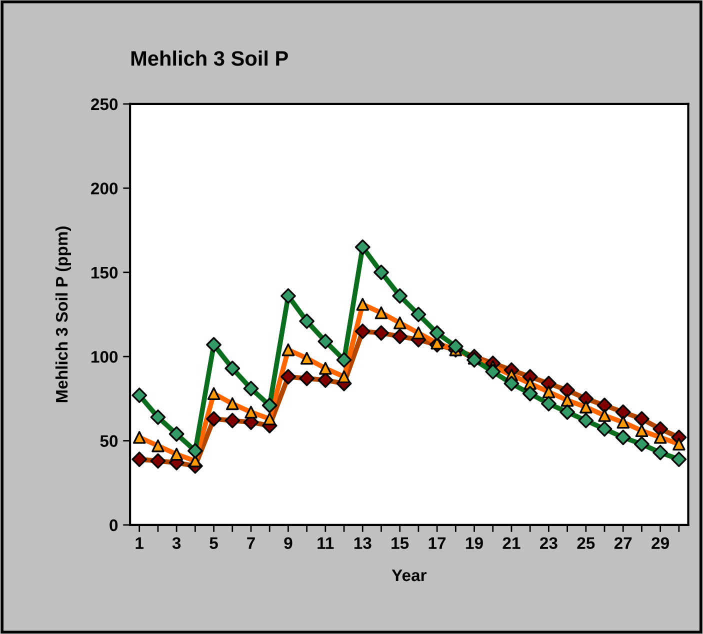 The height and width of the screenshot is (634, 703). Describe the element at coordinates (109, 441) in the screenshot. I see `y-tick-label: 50` at that location.